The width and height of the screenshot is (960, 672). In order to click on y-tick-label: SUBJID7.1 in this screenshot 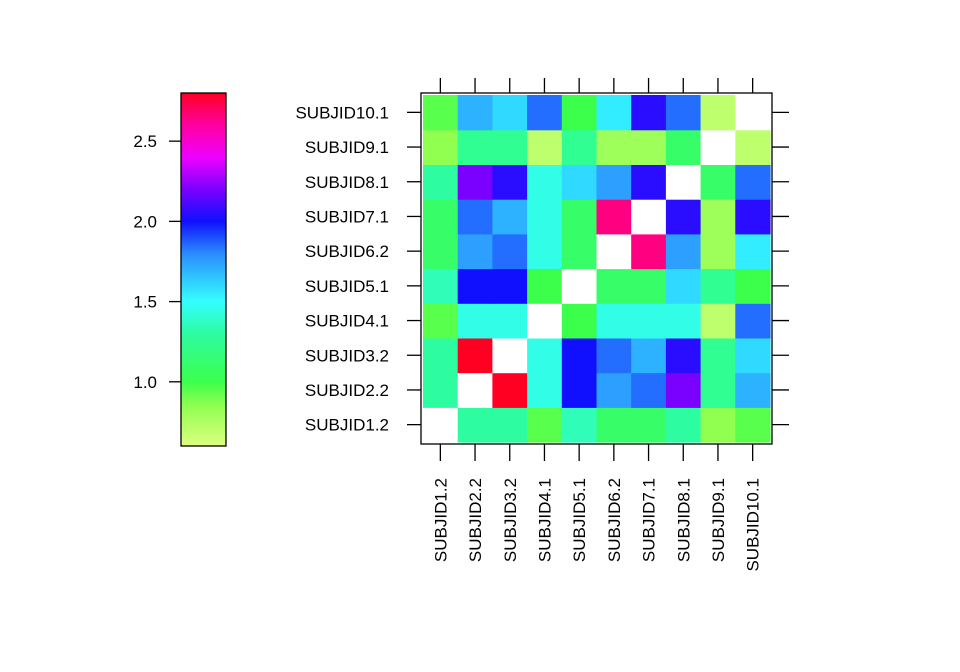, I will do `click(347, 216)`.